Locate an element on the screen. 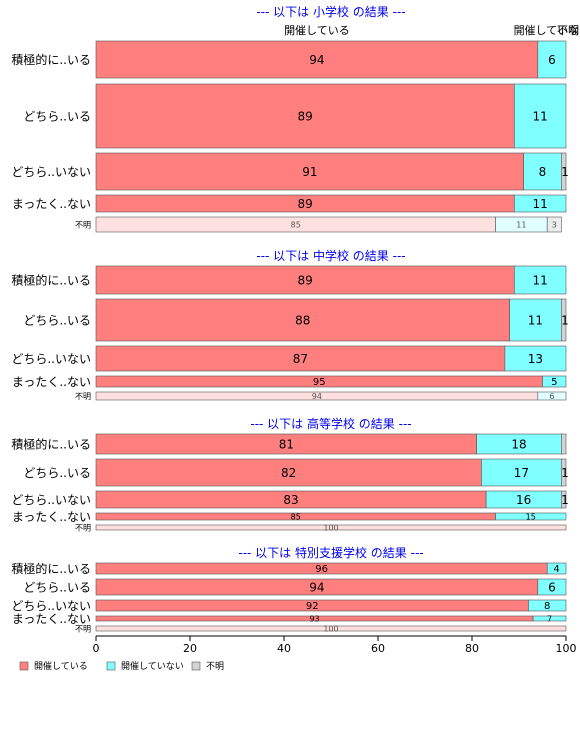 The width and height of the screenshot is (580, 747). row-label: 積極的に..いる is located at coordinates (51, 568).